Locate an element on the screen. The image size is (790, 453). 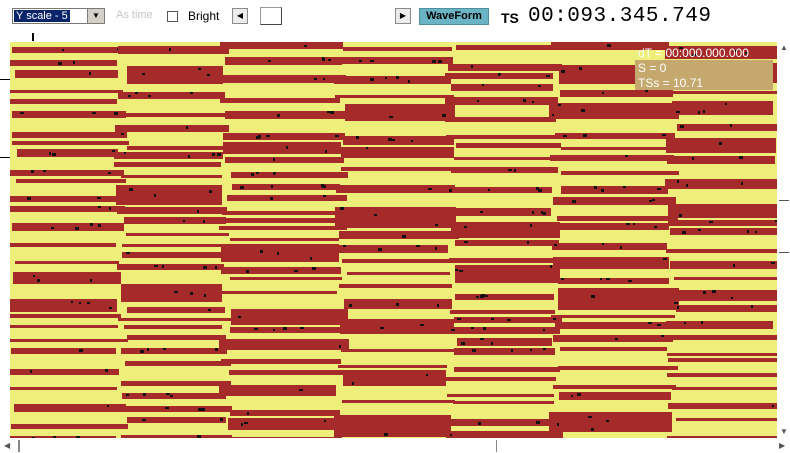
scroll-up-icon: ▲ is located at coordinates (784, 47).